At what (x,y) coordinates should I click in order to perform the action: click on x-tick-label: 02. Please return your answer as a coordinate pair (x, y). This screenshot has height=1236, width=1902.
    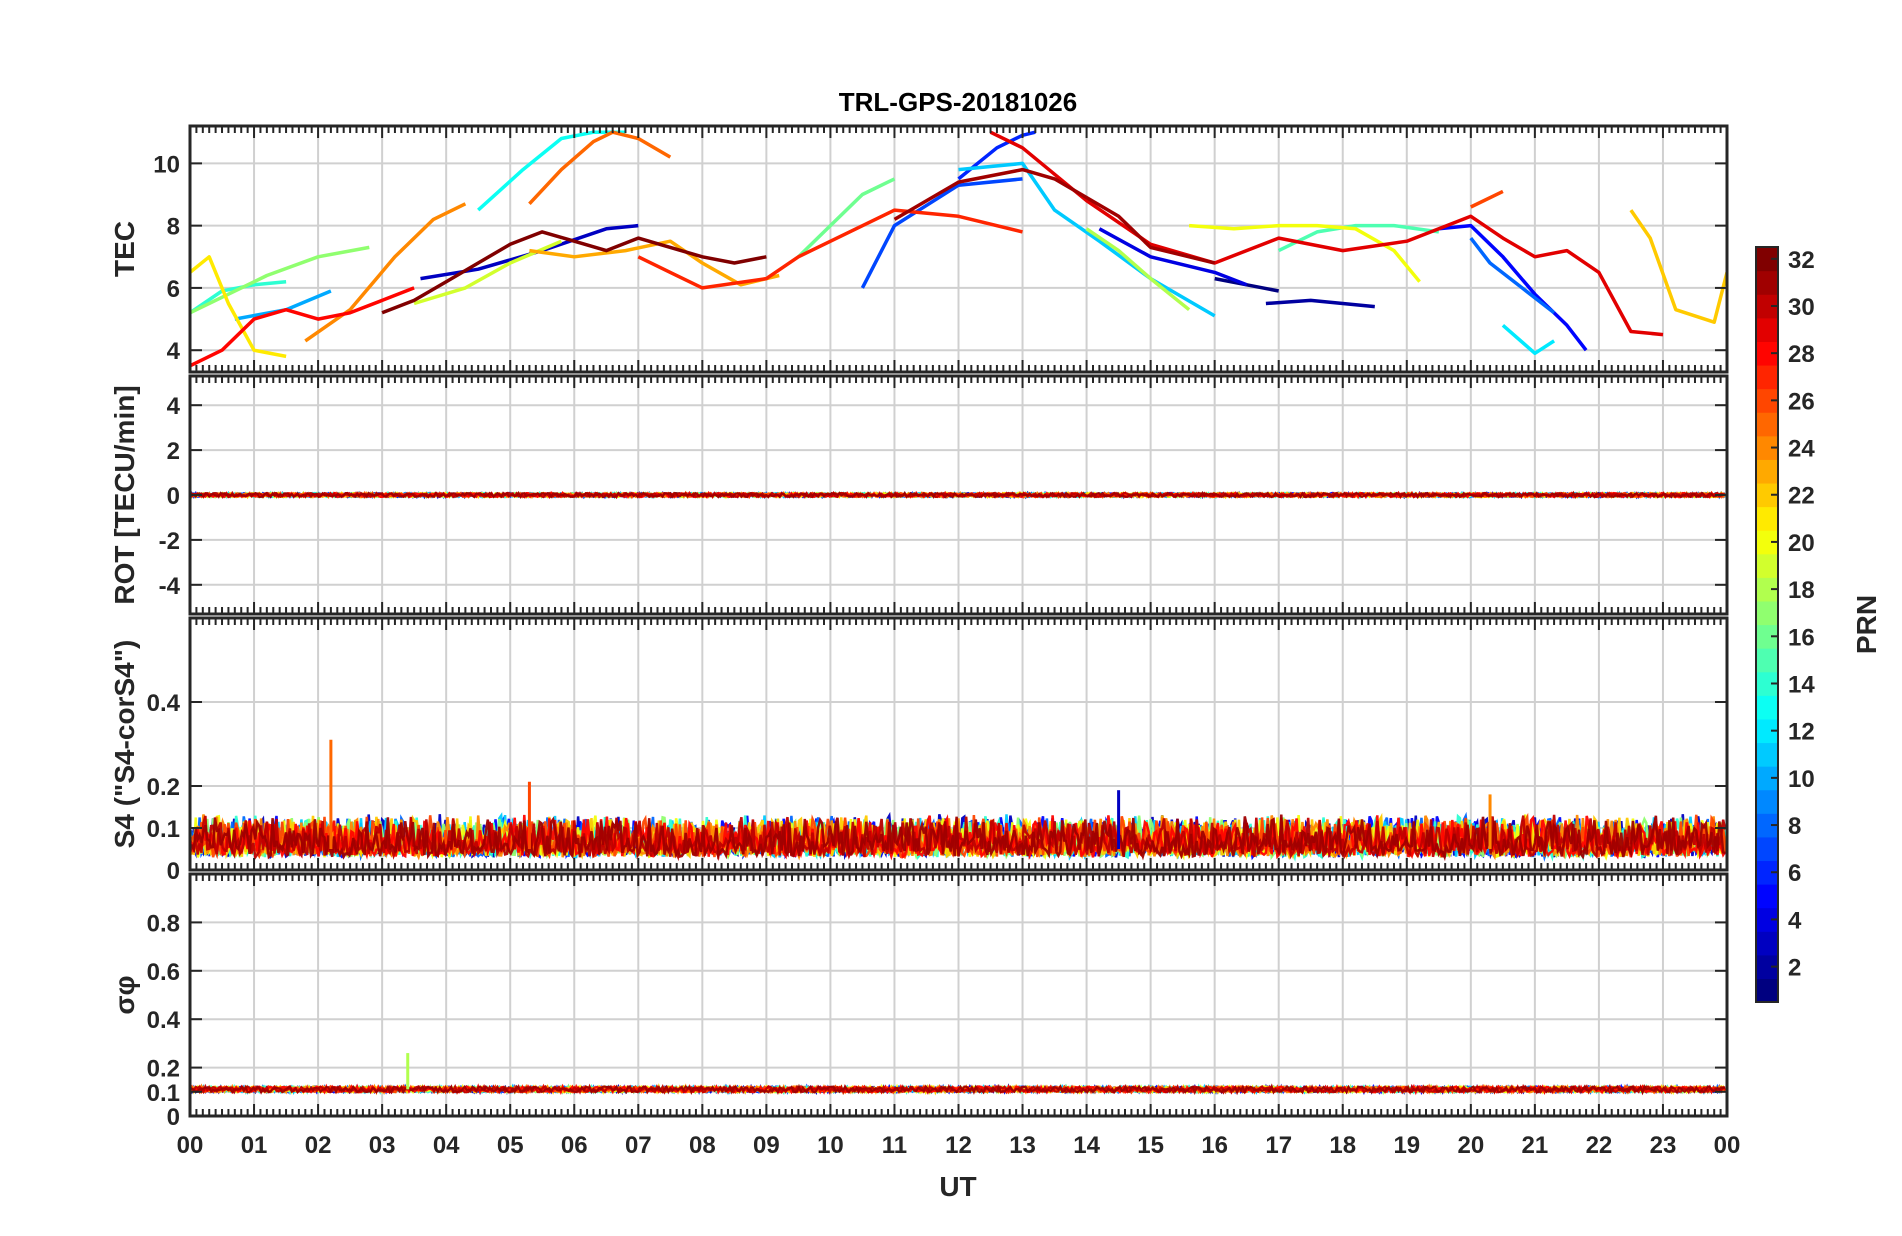
    Looking at the image, I should click on (318, 1145).